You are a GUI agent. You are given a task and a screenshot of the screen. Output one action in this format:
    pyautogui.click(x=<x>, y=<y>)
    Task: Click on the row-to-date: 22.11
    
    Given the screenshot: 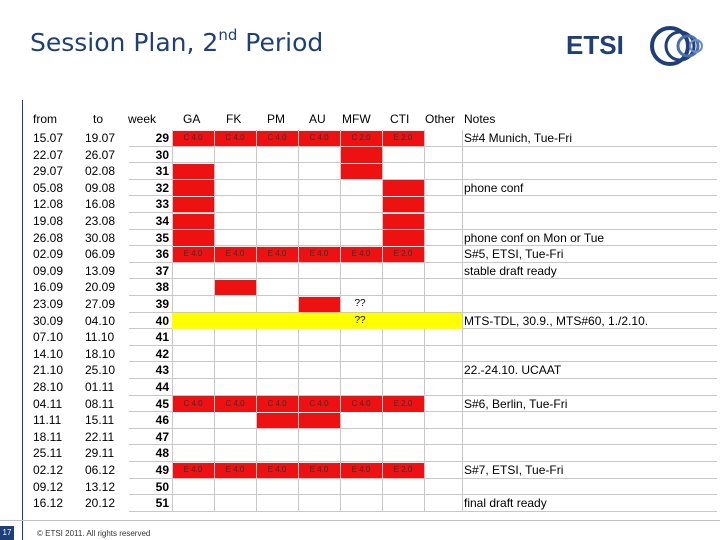 What is the action you would take?
    pyautogui.click(x=100, y=436)
    